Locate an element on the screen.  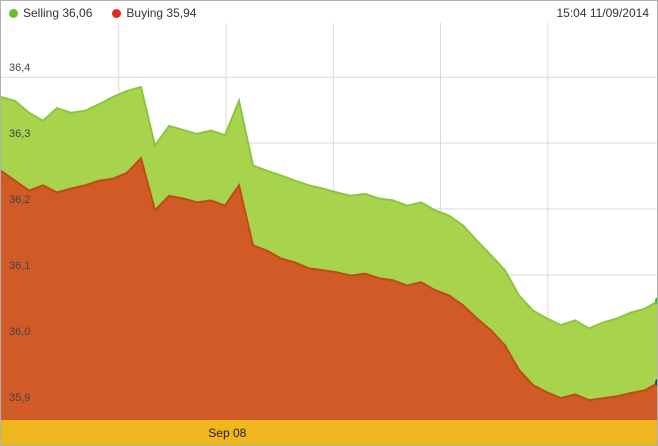
y-tick-label: 36,2 is located at coordinates (20, 200).